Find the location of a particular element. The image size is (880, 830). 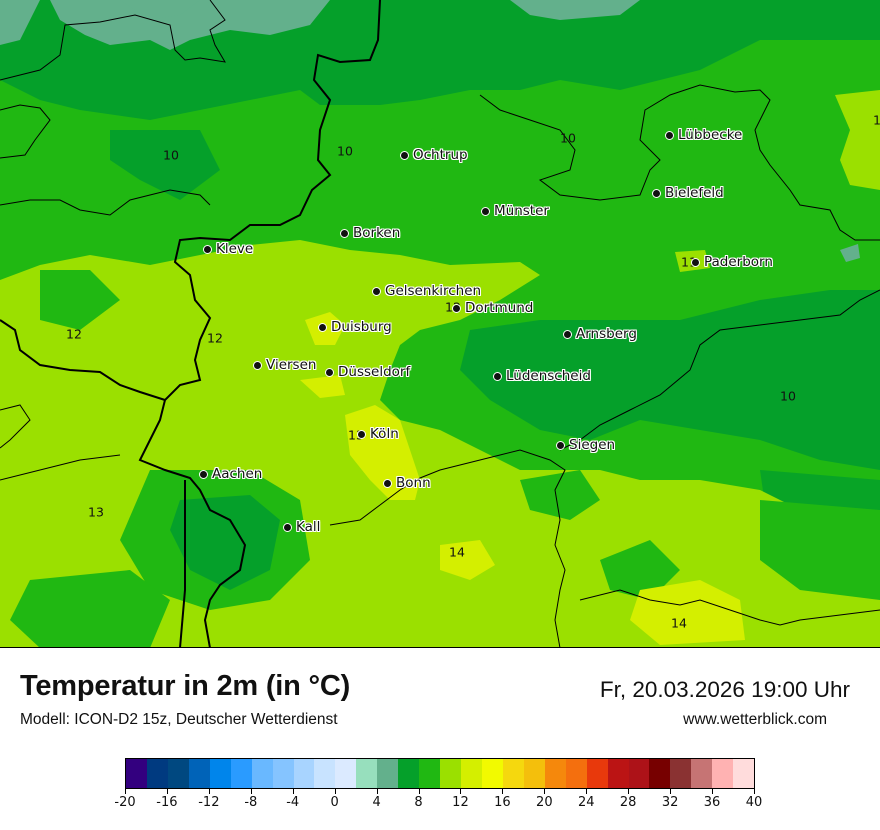

city-marker: Duisburg is located at coordinates (355, 327).